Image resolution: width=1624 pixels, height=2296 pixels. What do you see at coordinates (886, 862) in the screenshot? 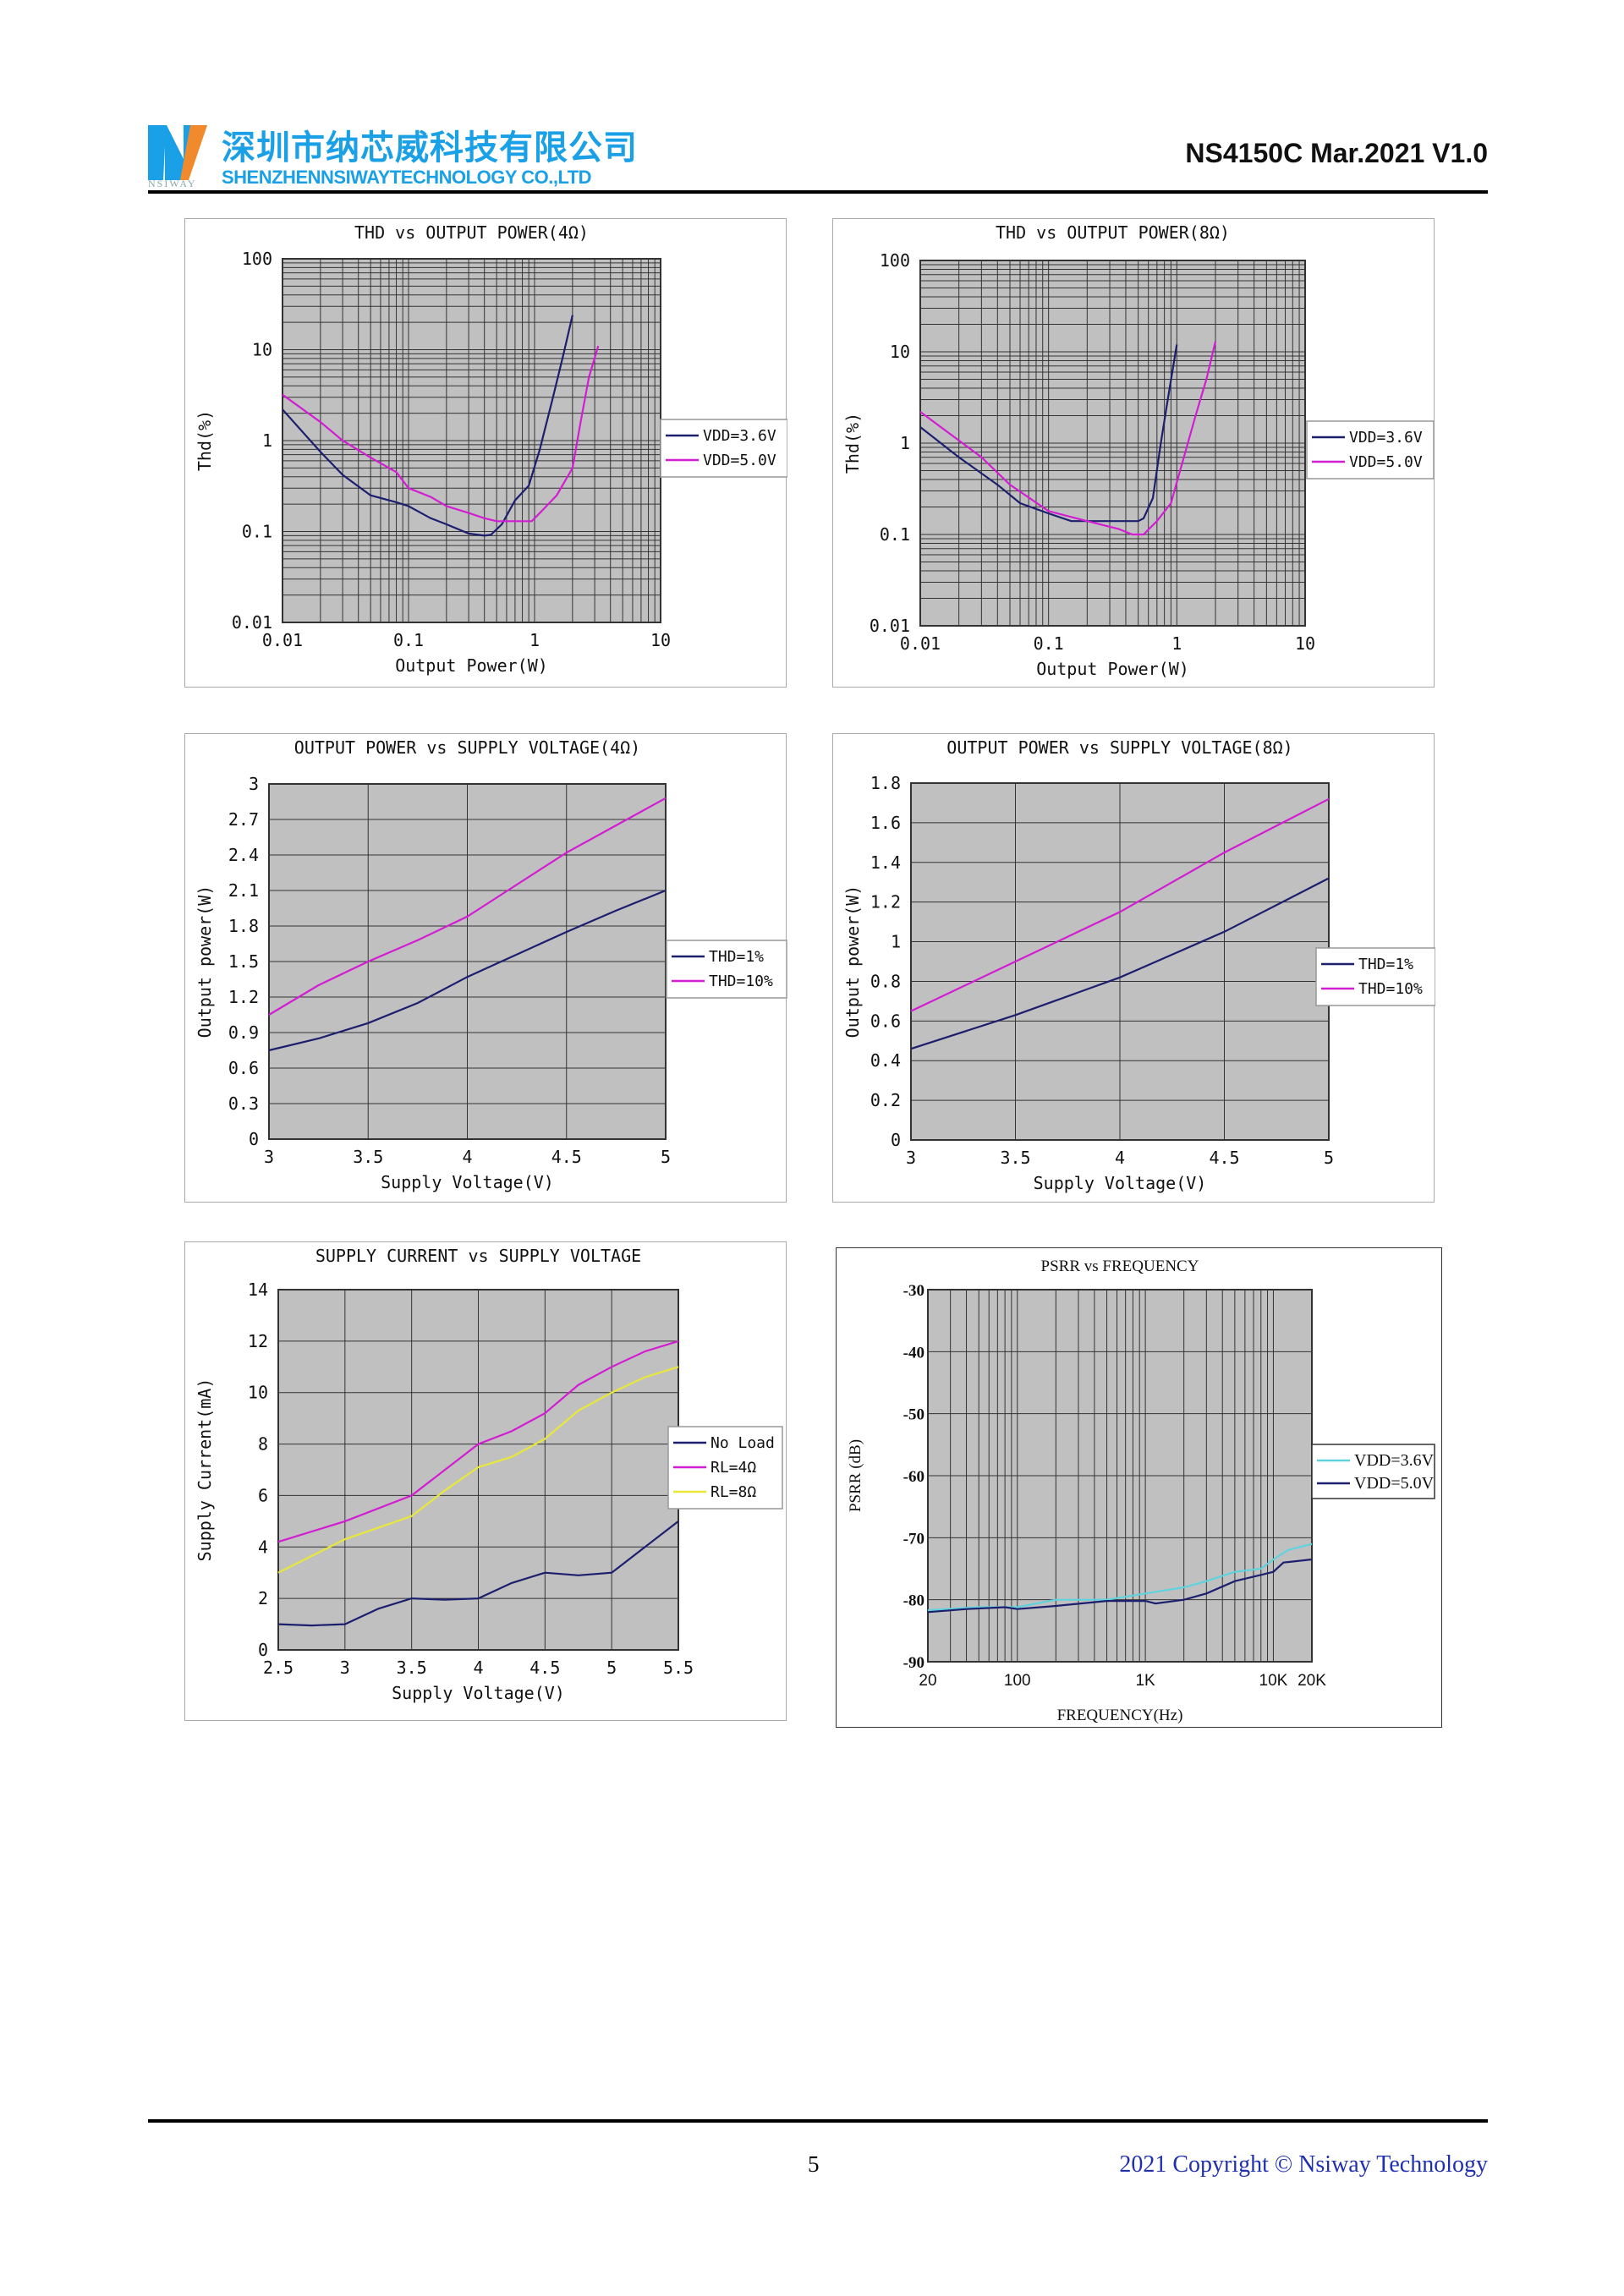
I see `y-tick-label: 1.4` at bounding box center [886, 862].